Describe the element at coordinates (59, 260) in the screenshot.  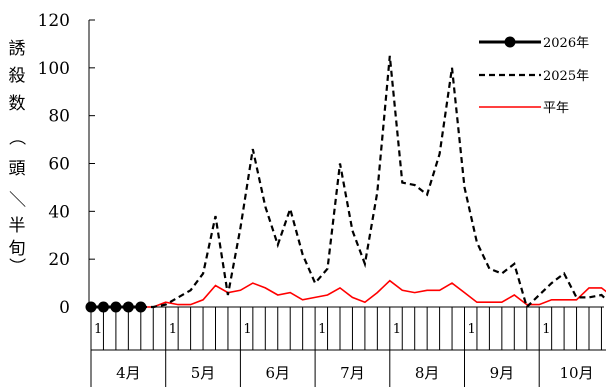
I see `y-tick-label: 20` at that location.